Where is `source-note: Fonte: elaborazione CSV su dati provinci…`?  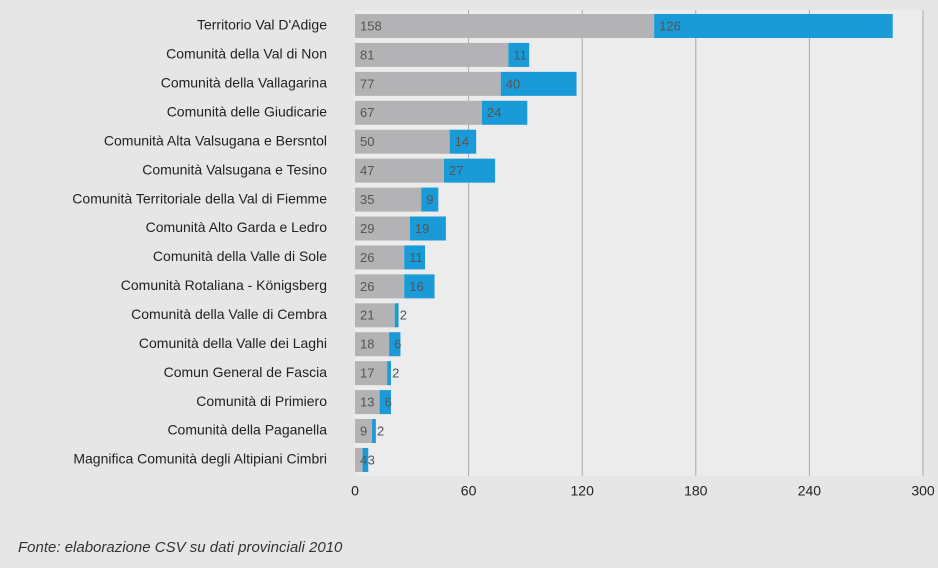
source-note: Fonte: elaborazione CSV su dati provinci… is located at coordinates (180, 547).